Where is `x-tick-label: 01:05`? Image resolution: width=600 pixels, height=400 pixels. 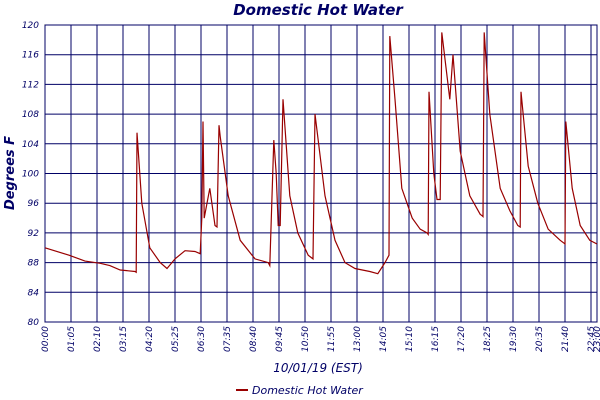
x-tick-label: 01:05 is located at coordinates (72, 339).